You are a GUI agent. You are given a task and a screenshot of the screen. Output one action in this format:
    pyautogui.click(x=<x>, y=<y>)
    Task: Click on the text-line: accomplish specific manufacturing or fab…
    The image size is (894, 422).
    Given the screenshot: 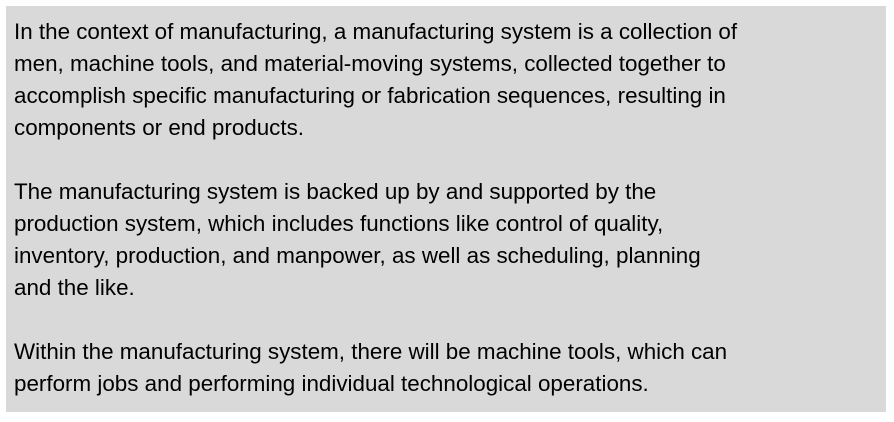 What is the action you would take?
    pyautogui.click(x=370, y=95)
    